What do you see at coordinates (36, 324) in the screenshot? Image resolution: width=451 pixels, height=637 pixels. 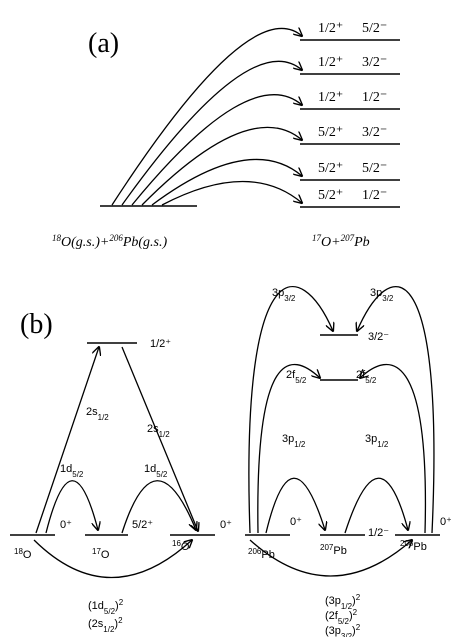 I see `panel-label: (b)` at bounding box center [36, 324].